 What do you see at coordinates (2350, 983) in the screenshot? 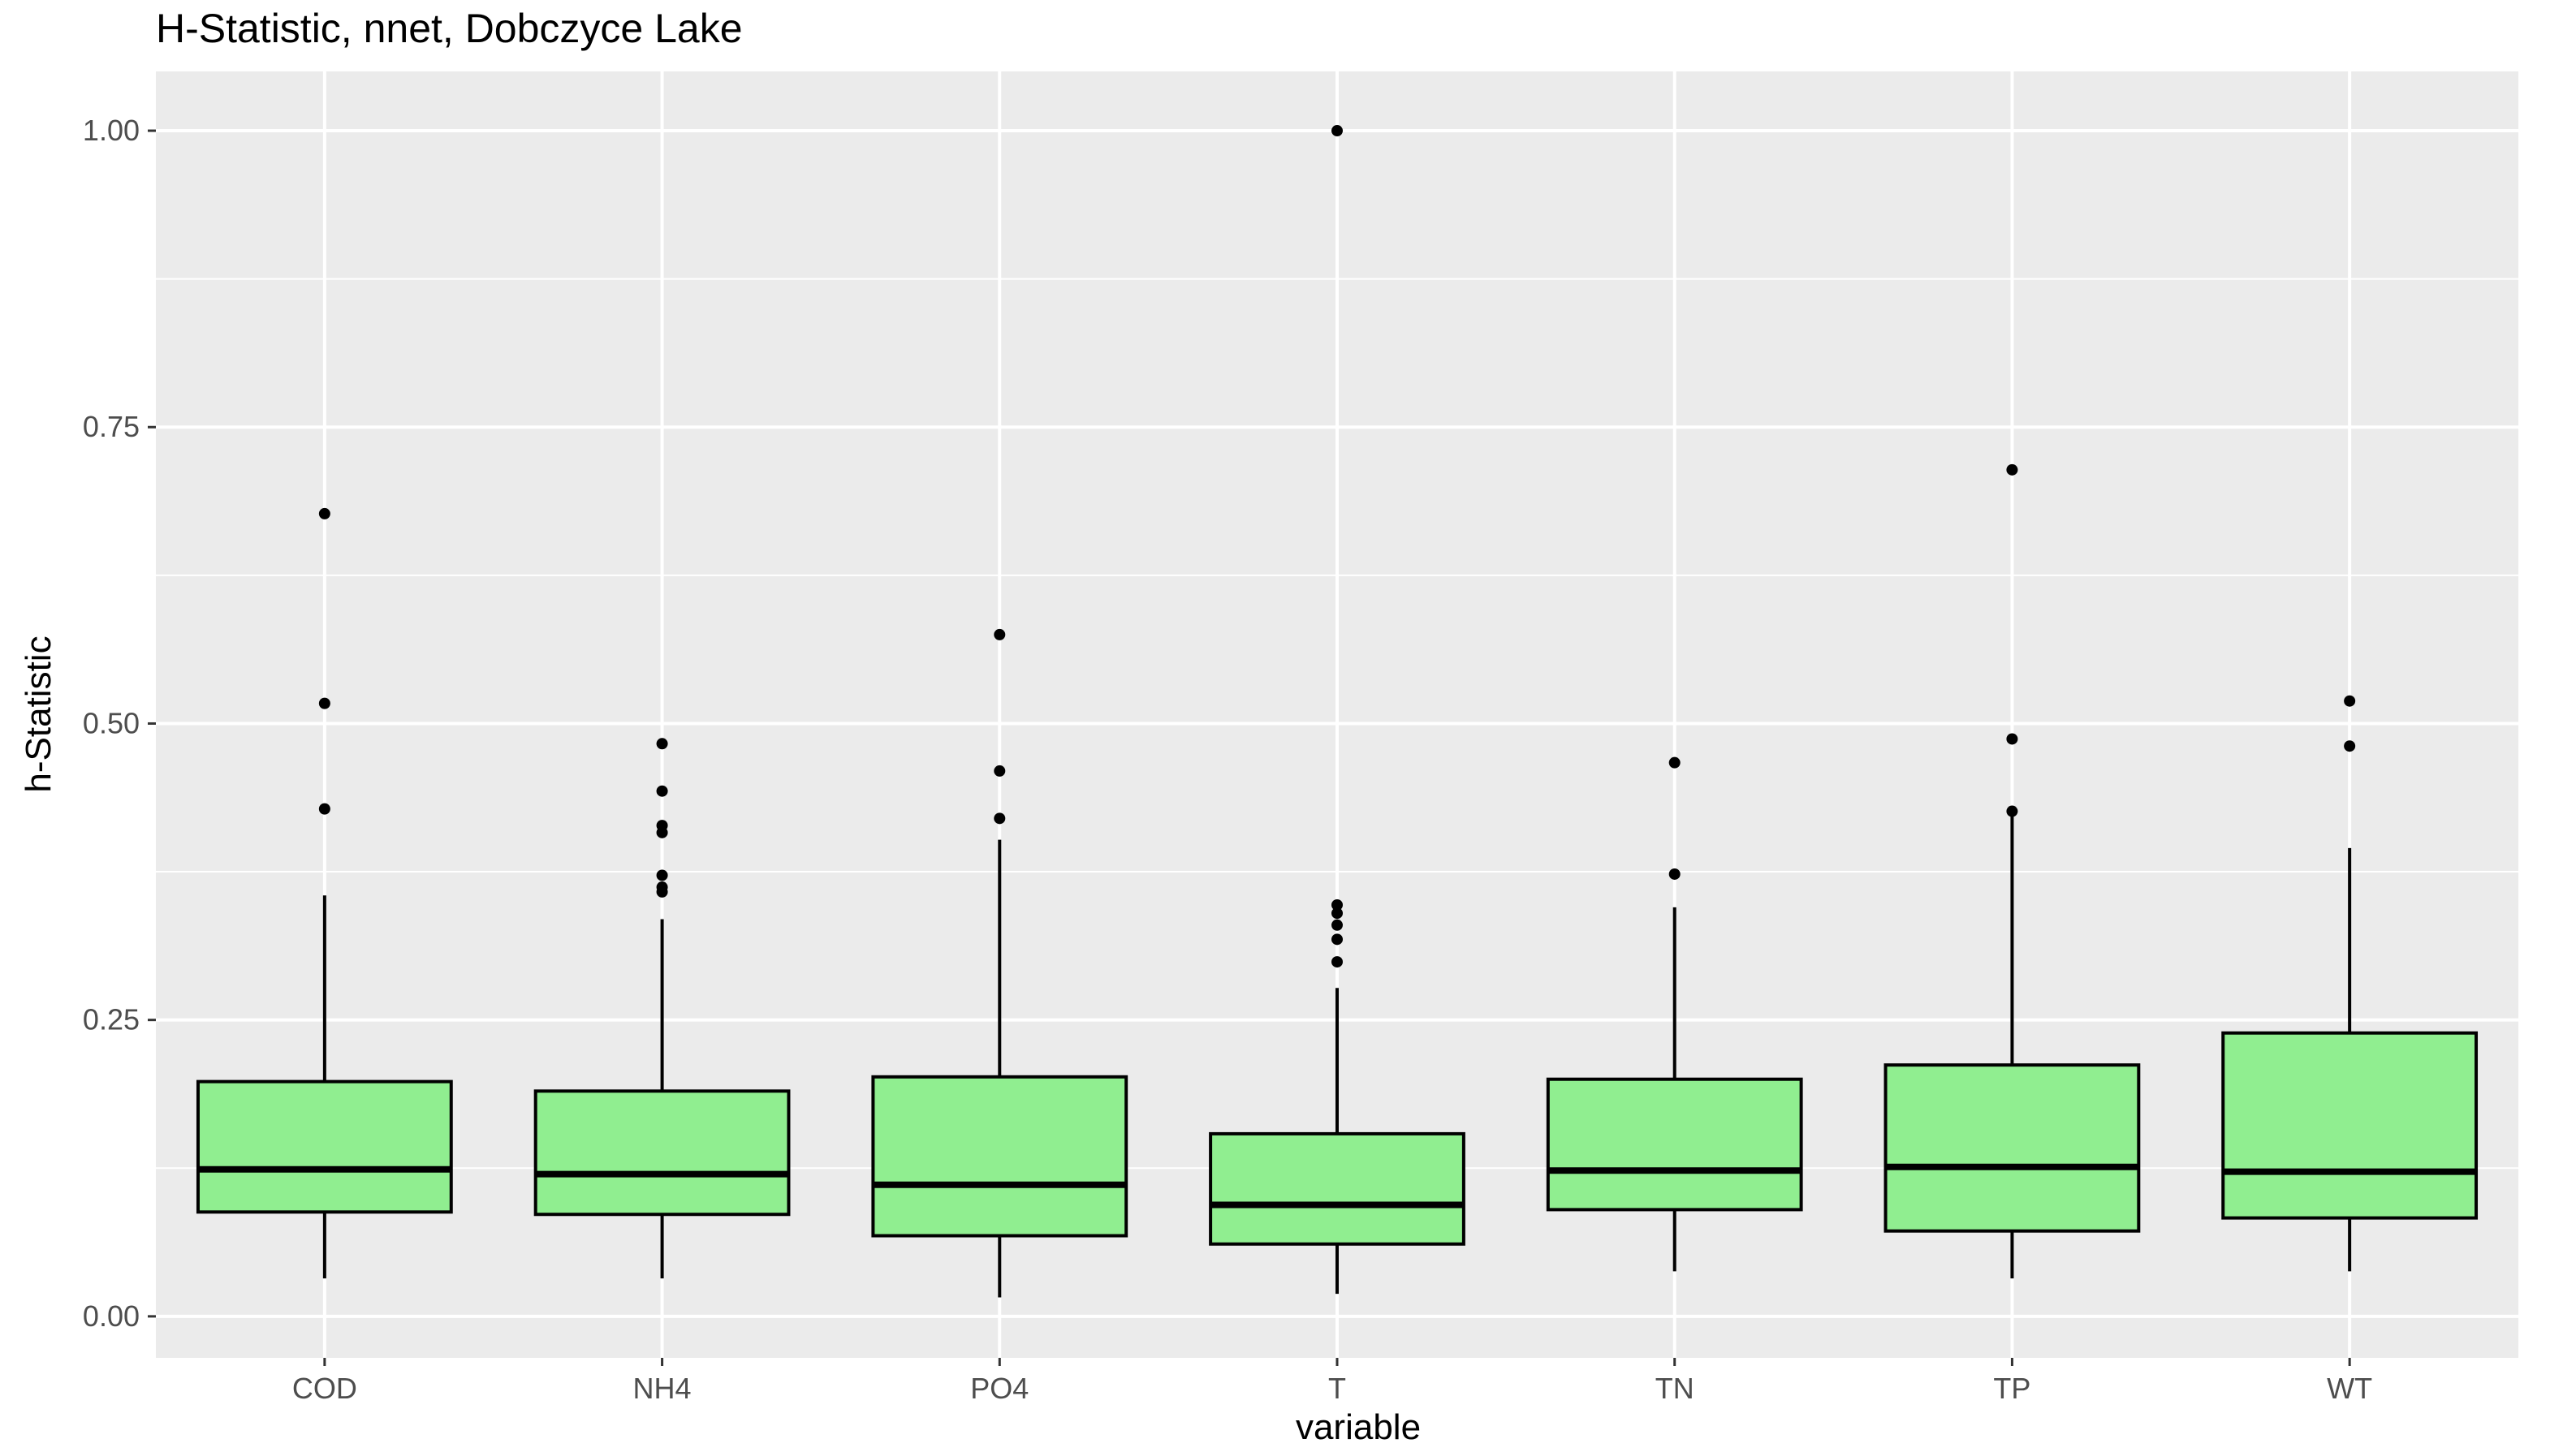
I see `box-wt` at bounding box center [2350, 983].